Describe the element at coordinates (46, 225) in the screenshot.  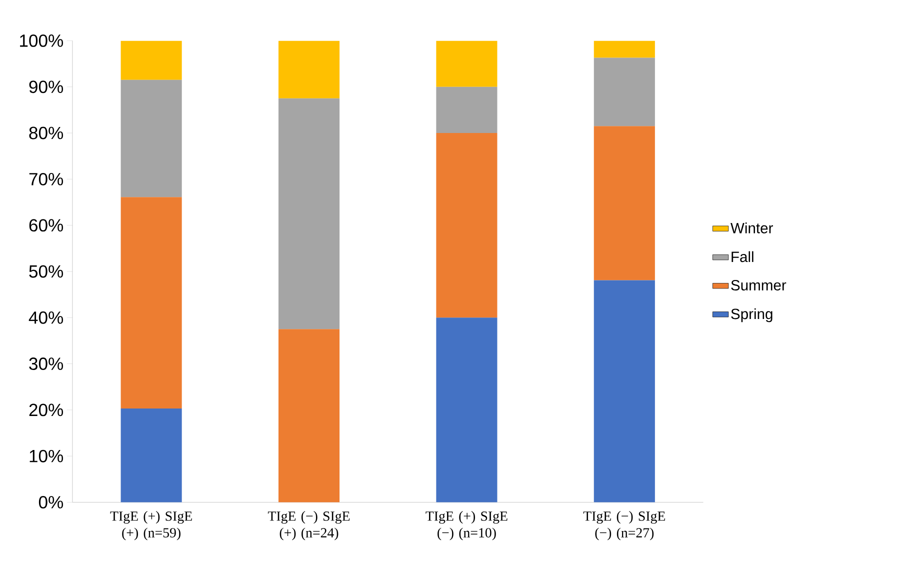
I see `y-tick-label: 60%` at that location.